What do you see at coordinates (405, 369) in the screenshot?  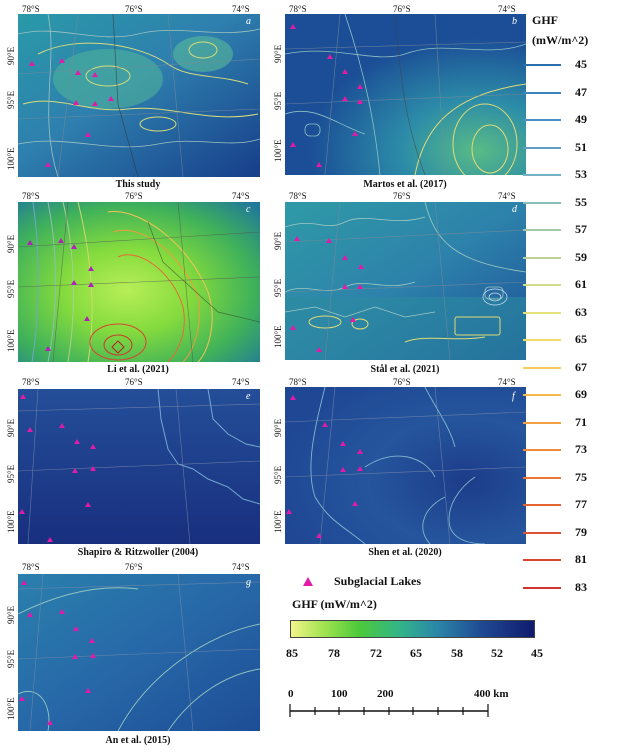 I see `panel-caption: Stål et al. (2021)` at bounding box center [405, 369].